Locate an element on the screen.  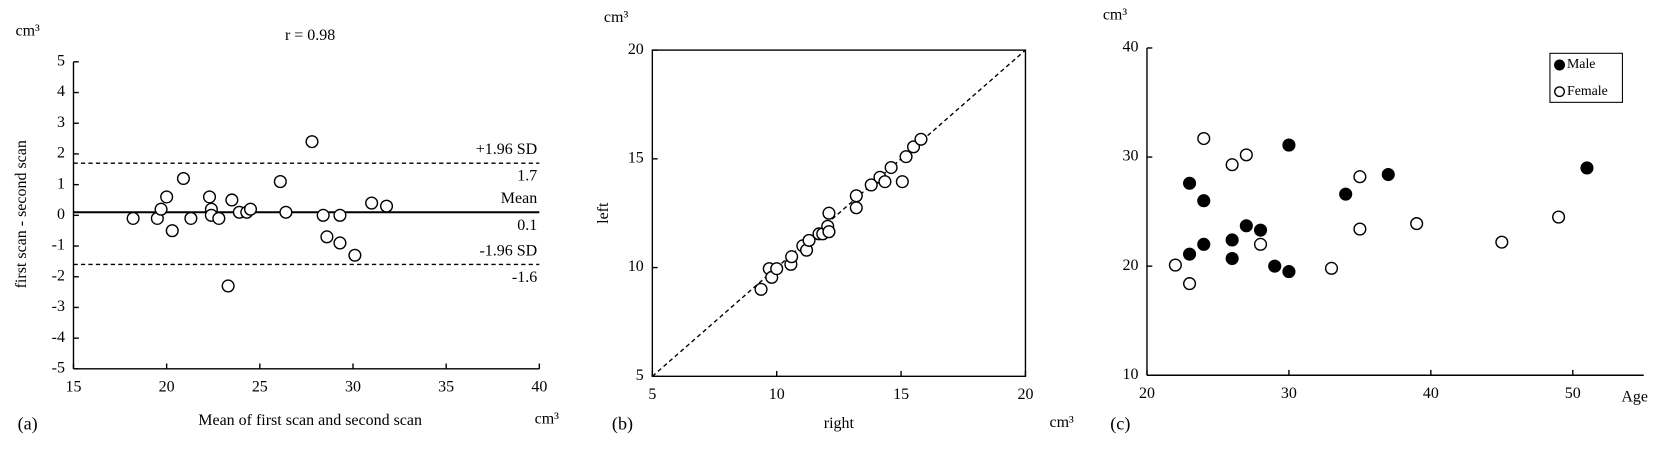
reference-line-value: 1.7 is located at coordinates (527, 176).